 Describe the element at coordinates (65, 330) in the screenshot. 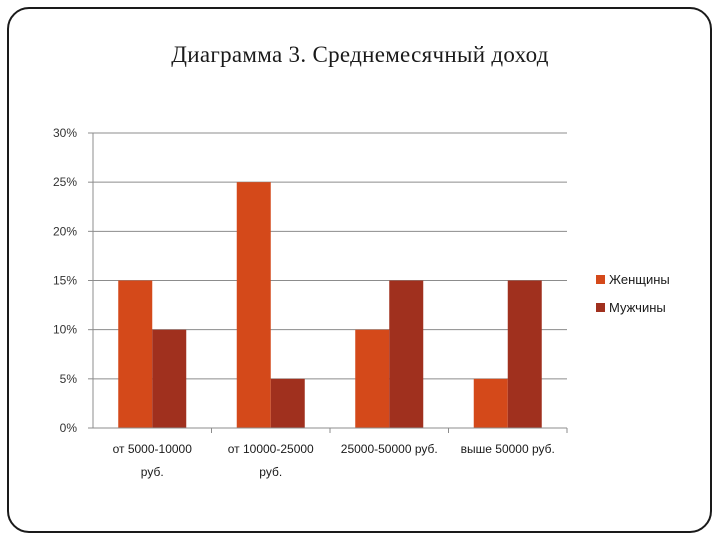

I see `y-tick-label: 10%` at that location.